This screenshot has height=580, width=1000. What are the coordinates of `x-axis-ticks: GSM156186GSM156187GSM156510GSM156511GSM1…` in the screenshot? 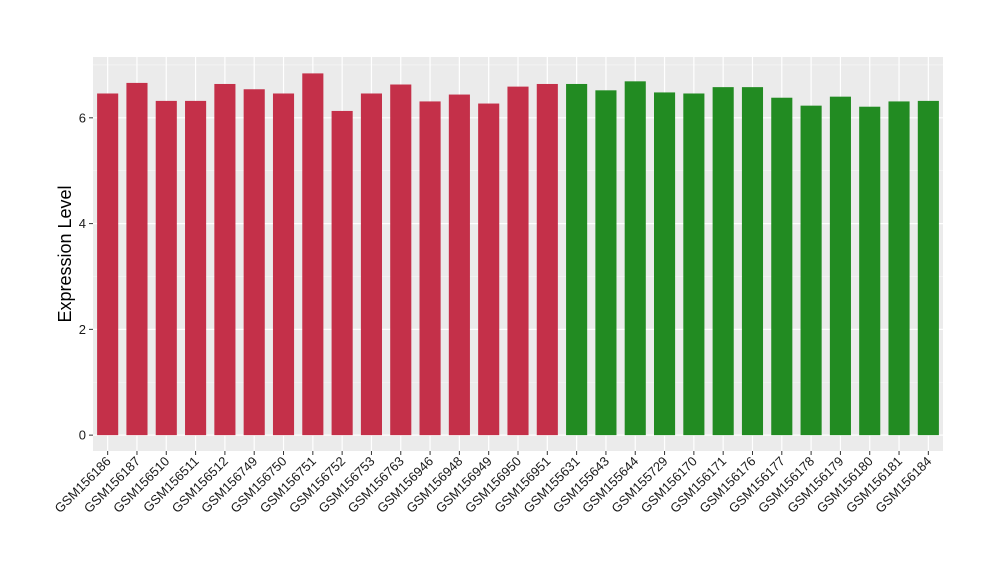 It's located at (493, 483).